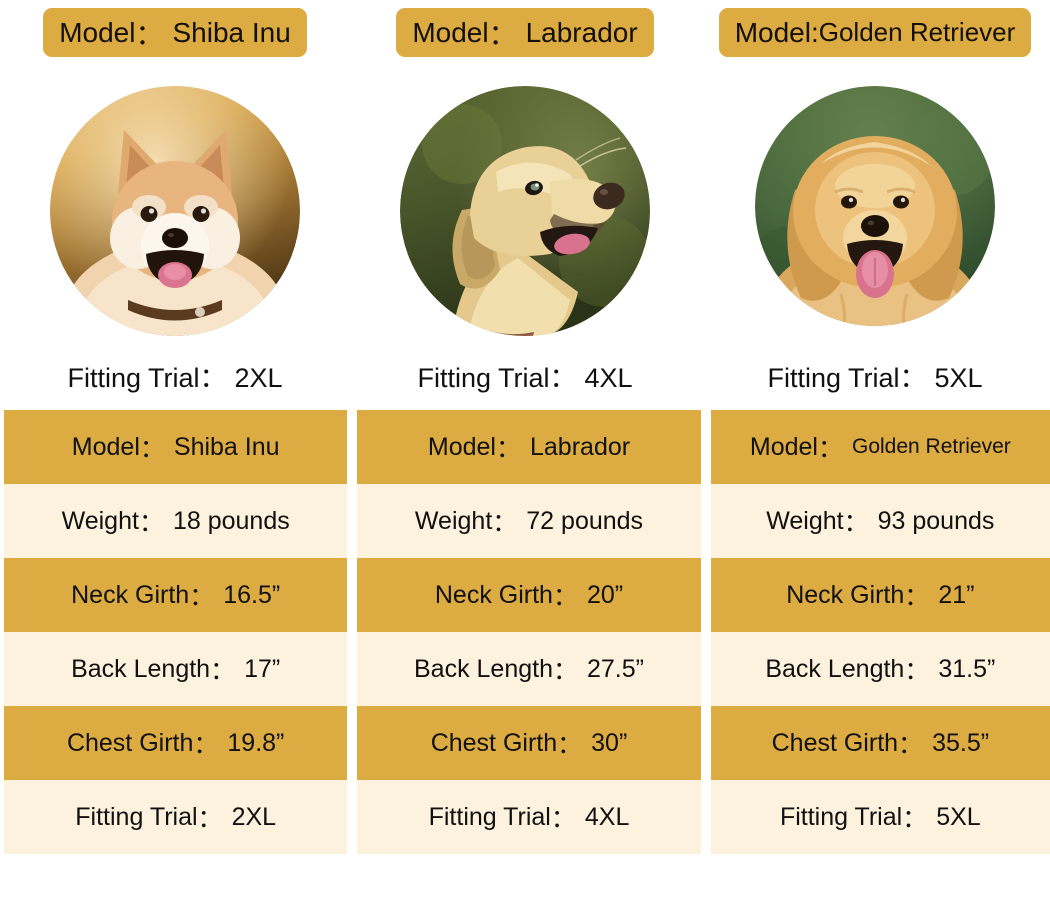  What do you see at coordinates (961, 742) in the screenshot?
I see `row-value: 35.5”` at bounding box center [961, 742].